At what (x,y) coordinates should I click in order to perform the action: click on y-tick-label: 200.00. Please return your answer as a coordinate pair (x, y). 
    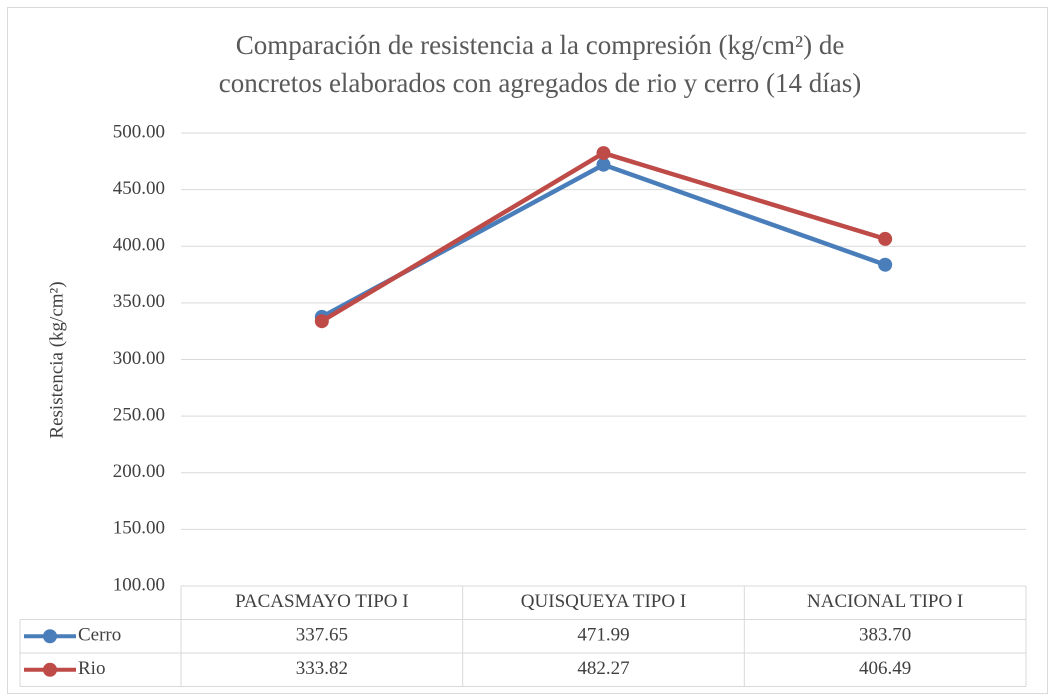
    Looking at the image, I should click on (139, 471).